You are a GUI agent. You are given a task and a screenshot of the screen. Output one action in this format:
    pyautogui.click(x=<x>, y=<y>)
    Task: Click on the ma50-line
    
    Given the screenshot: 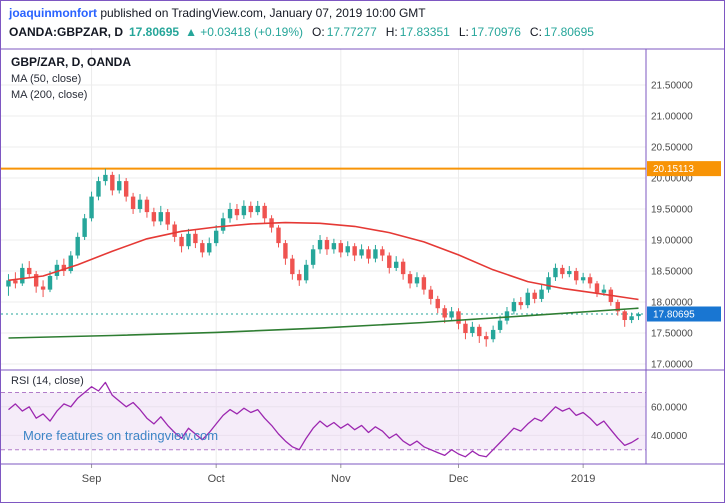 What is the action you would take?
    pyautogui.click(x=323, y=261)
    